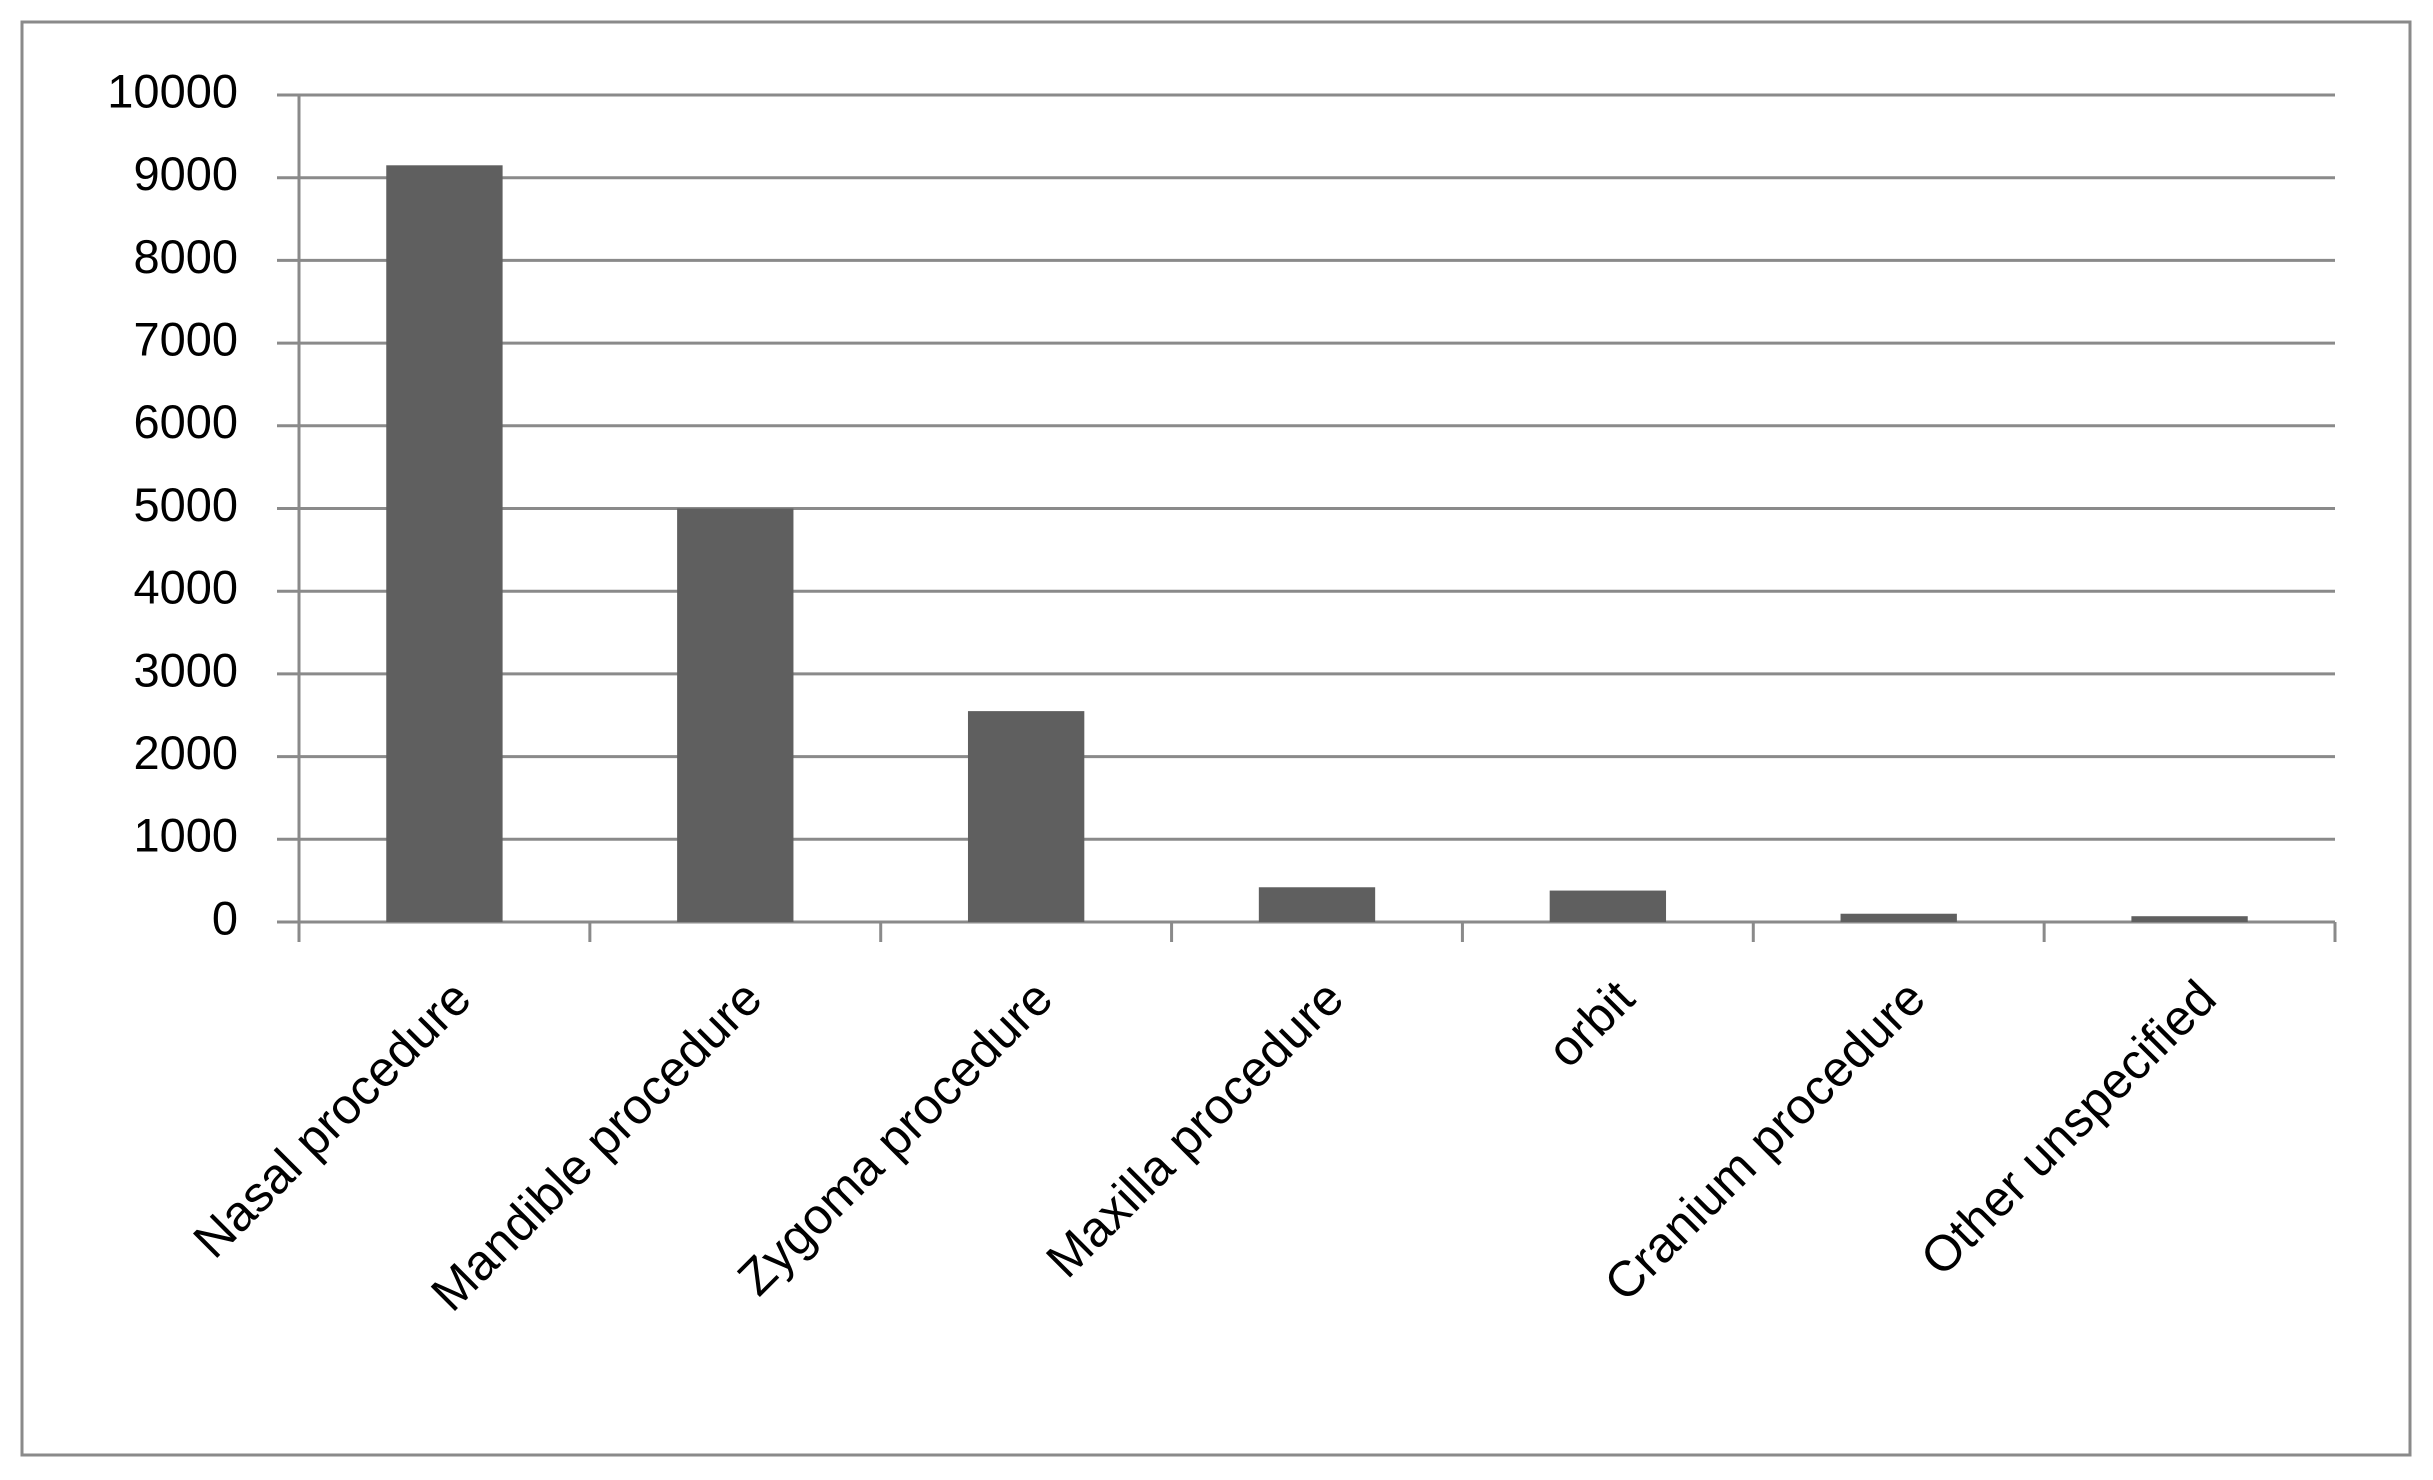 This screenshot has width=2433, height=1480. I want to click on y-tick-label: 0, so click(225, 917).